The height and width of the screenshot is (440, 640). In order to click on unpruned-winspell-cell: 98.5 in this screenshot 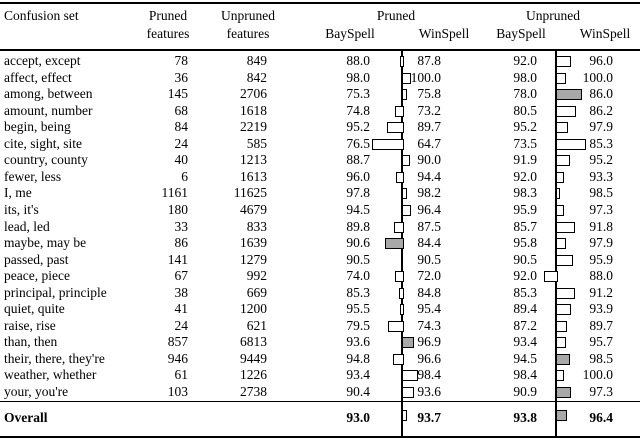, I will do `click(601, 358)`.